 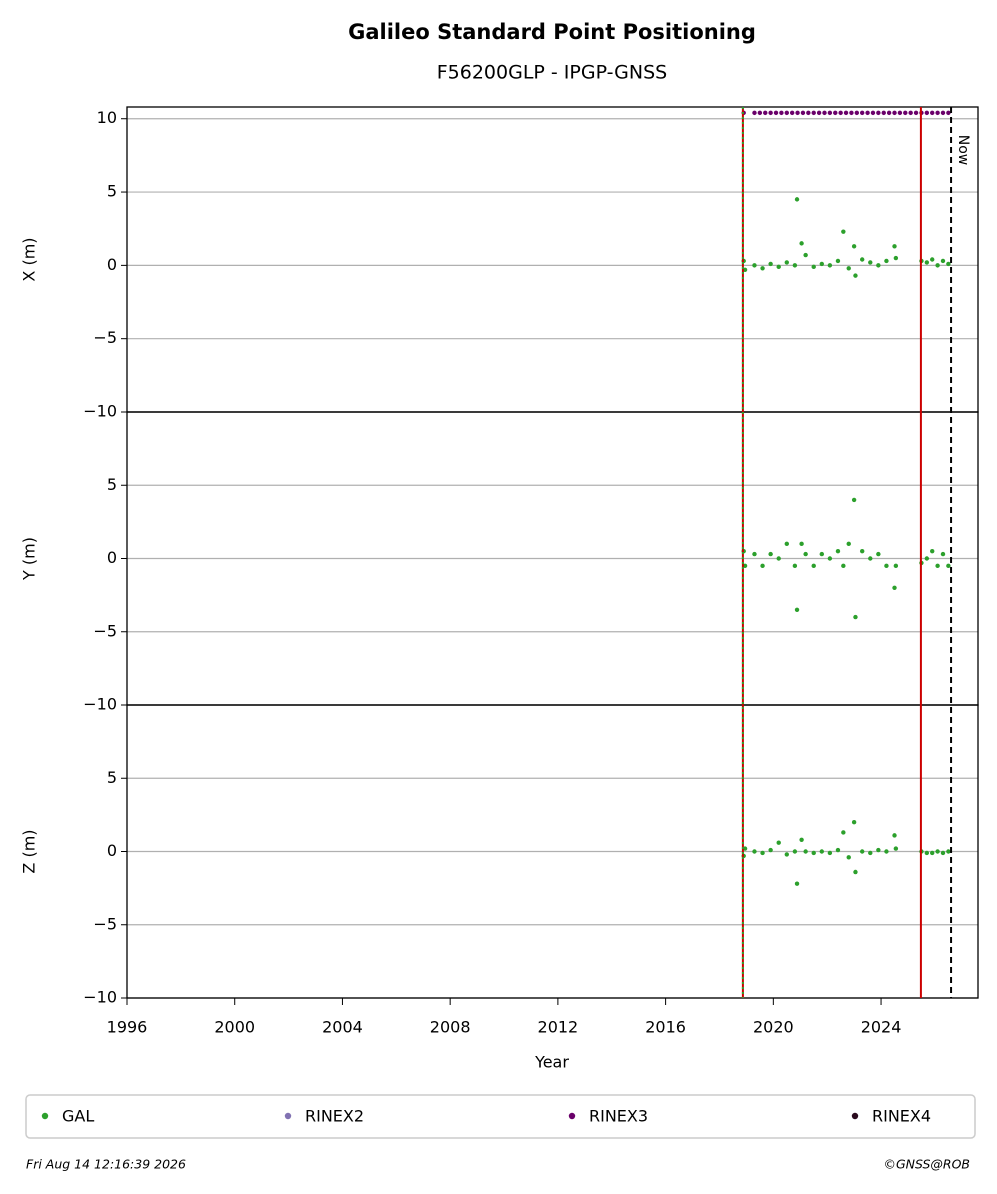 What do you see at coordinates (112, 264) in the screenshot?
I see `y-tick-label: 0` at bounding box center [112, 264].